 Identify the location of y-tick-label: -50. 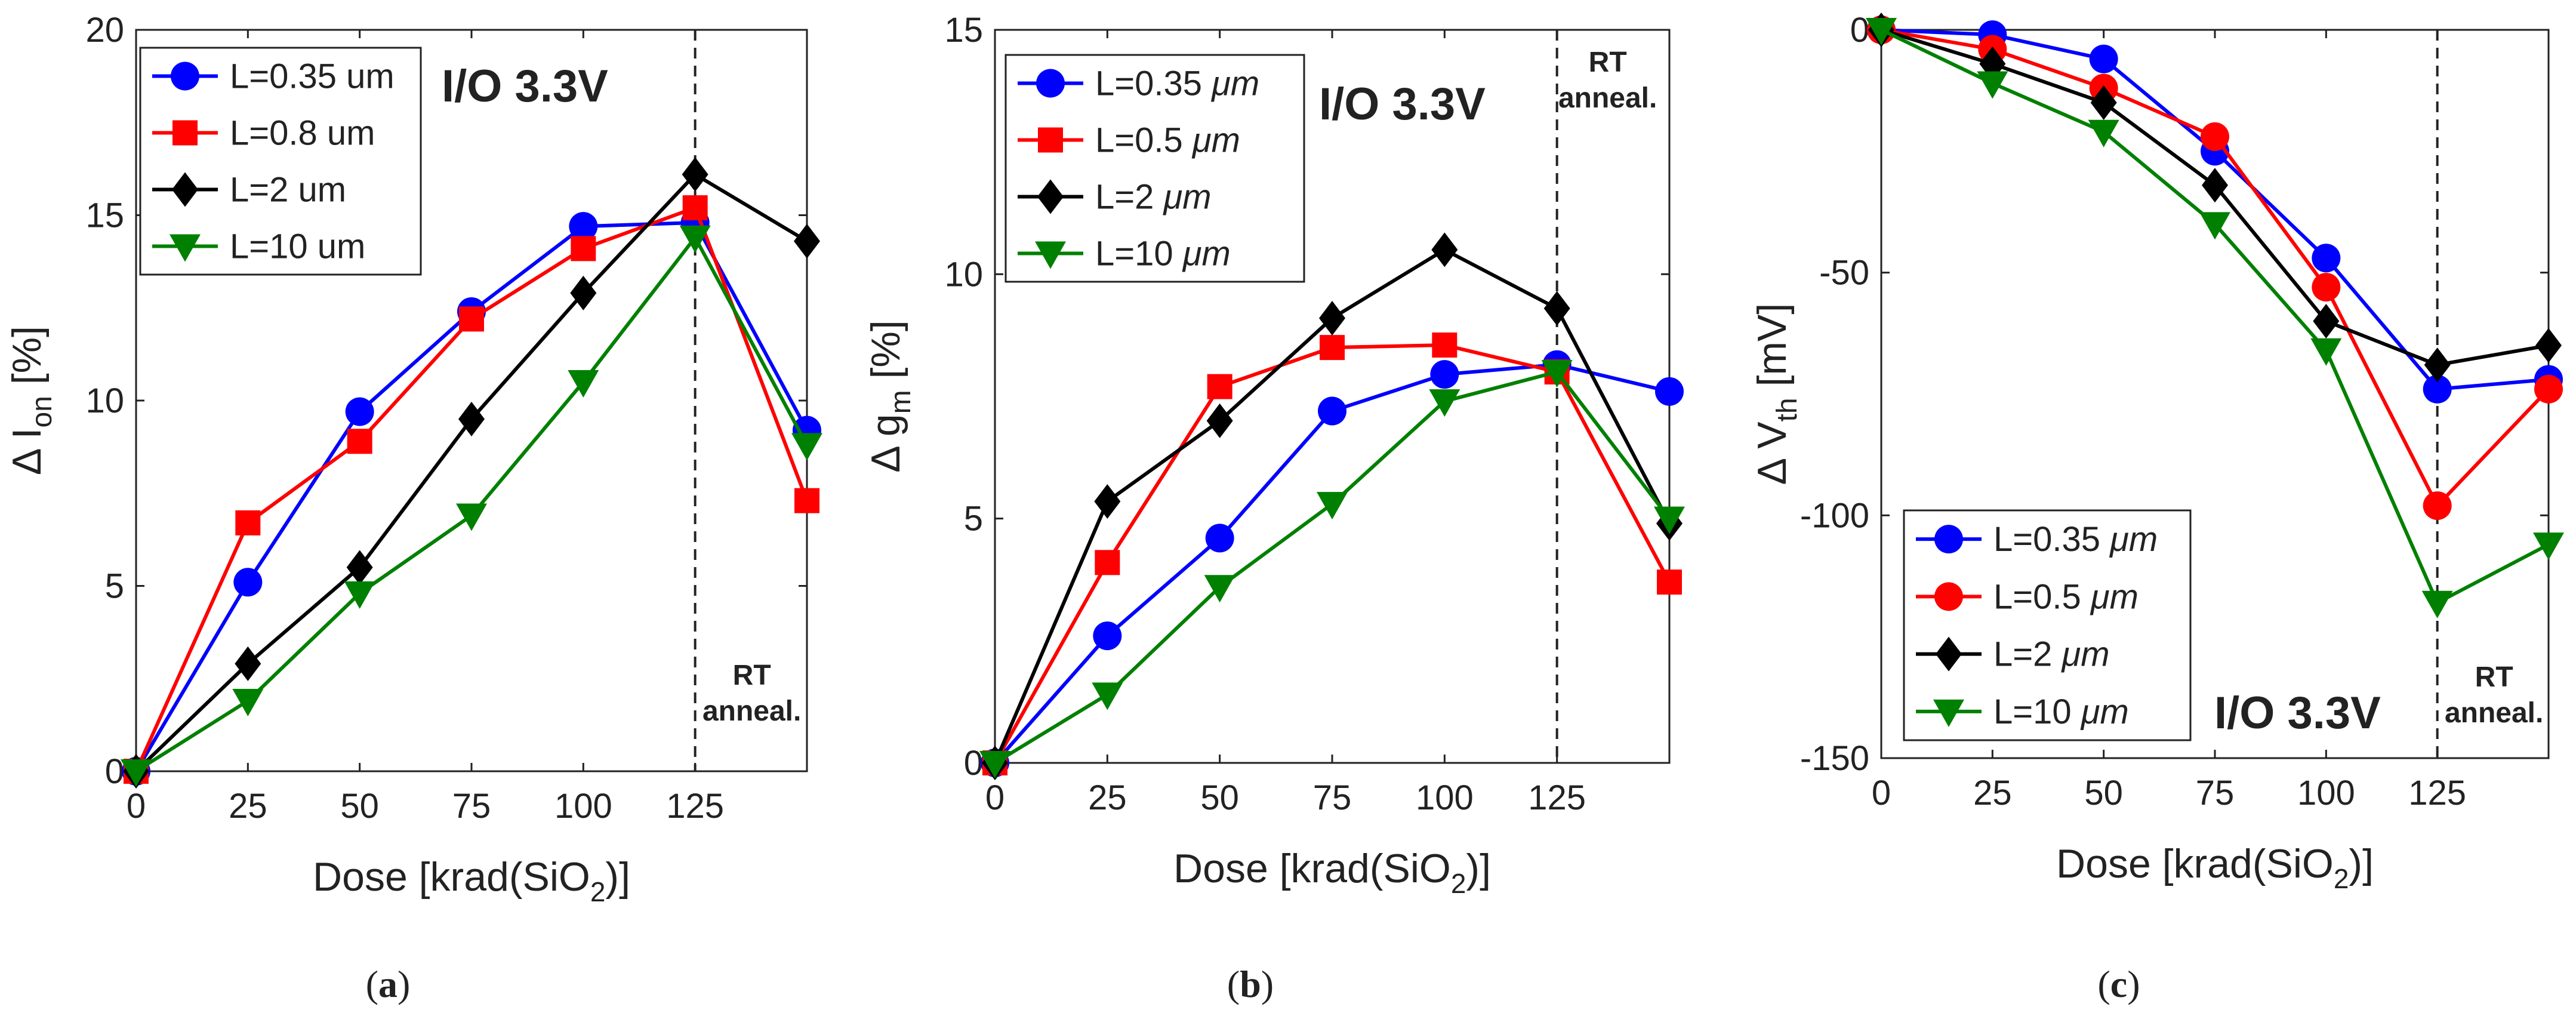
(1844, 273).